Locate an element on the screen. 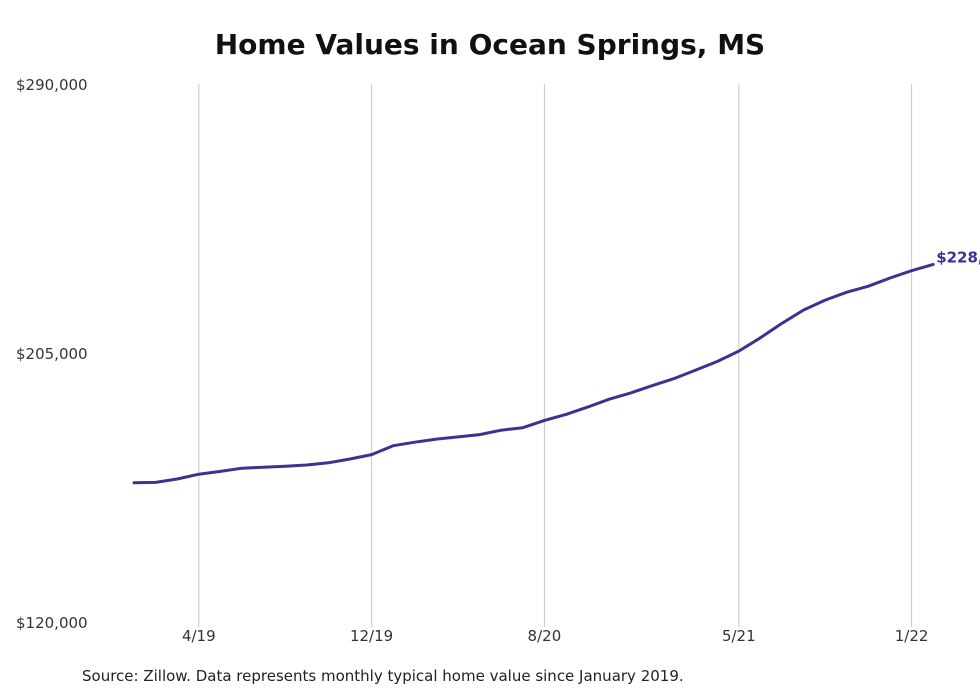 The height and width of the screenshot is (699, 980). y-axis-ticks: $290,000 $205,000 $120,000 is located at coordinates (52, 354).